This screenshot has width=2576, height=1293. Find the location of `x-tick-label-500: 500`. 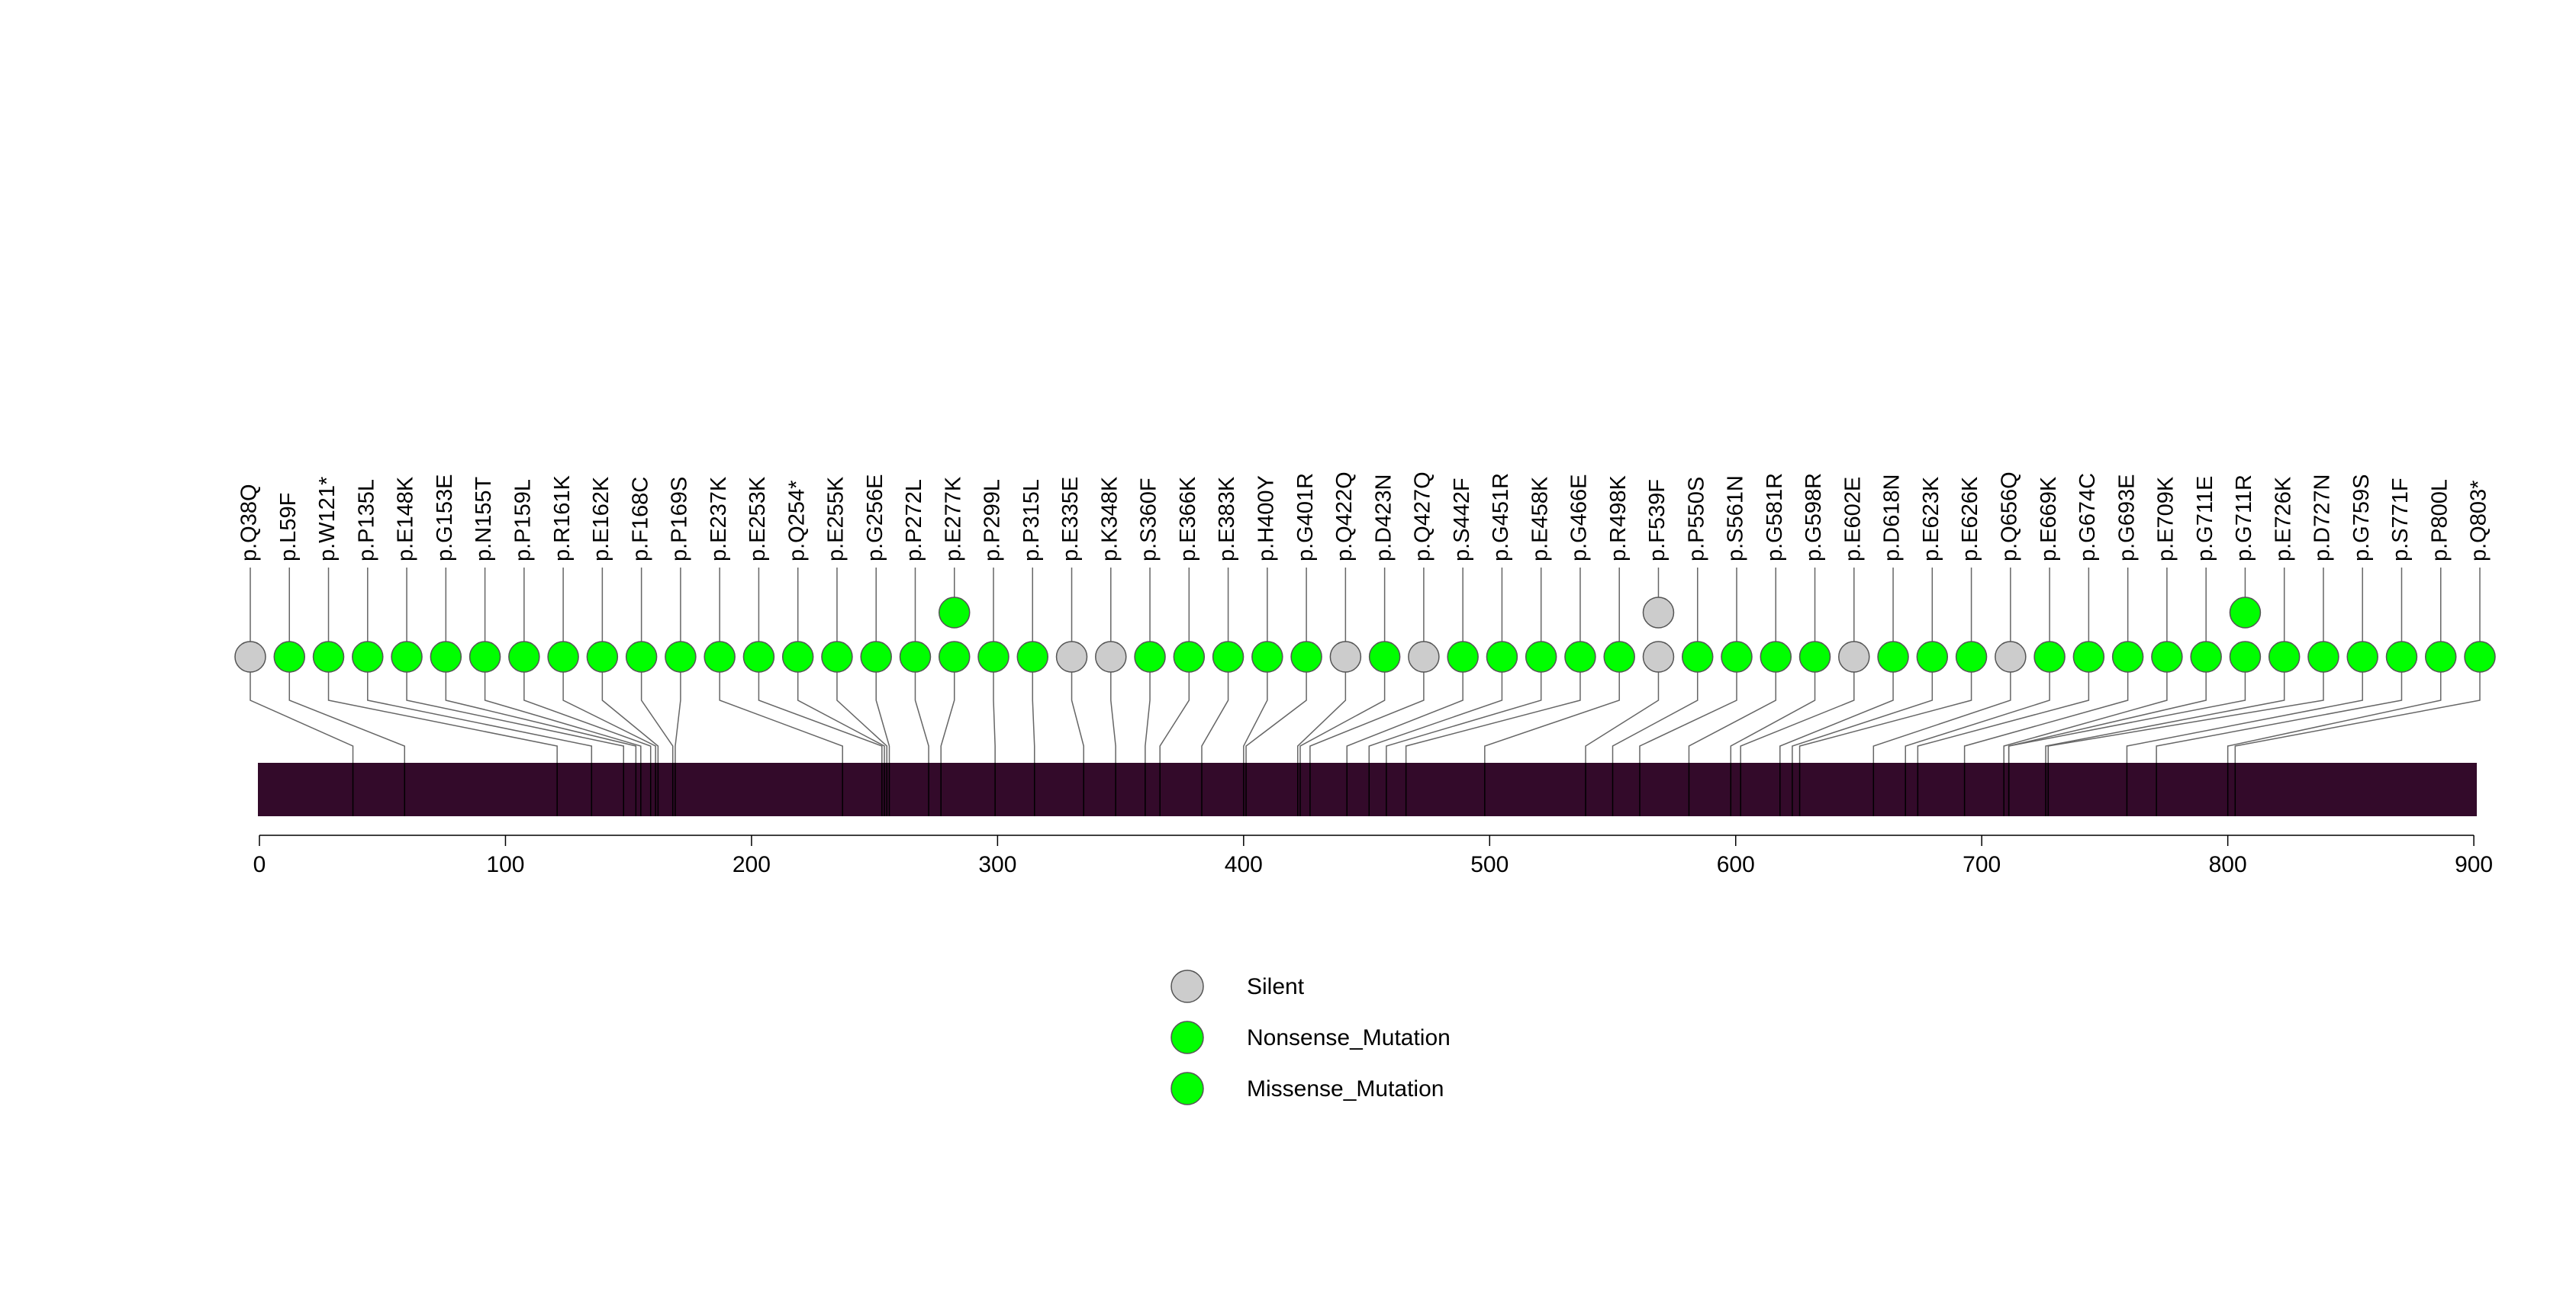

x-tick-label-500: 500 is located at coordinates (1489, 864).